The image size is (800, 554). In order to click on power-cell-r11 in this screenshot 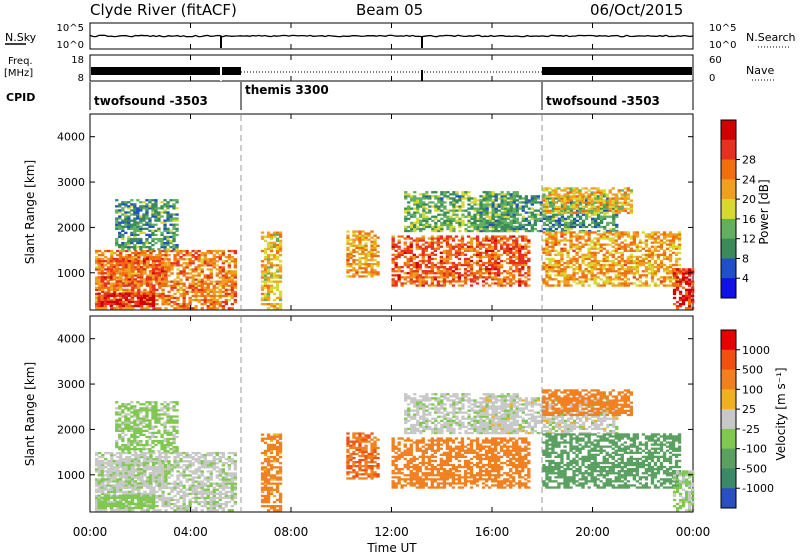, I will do `click(674, 289)`.